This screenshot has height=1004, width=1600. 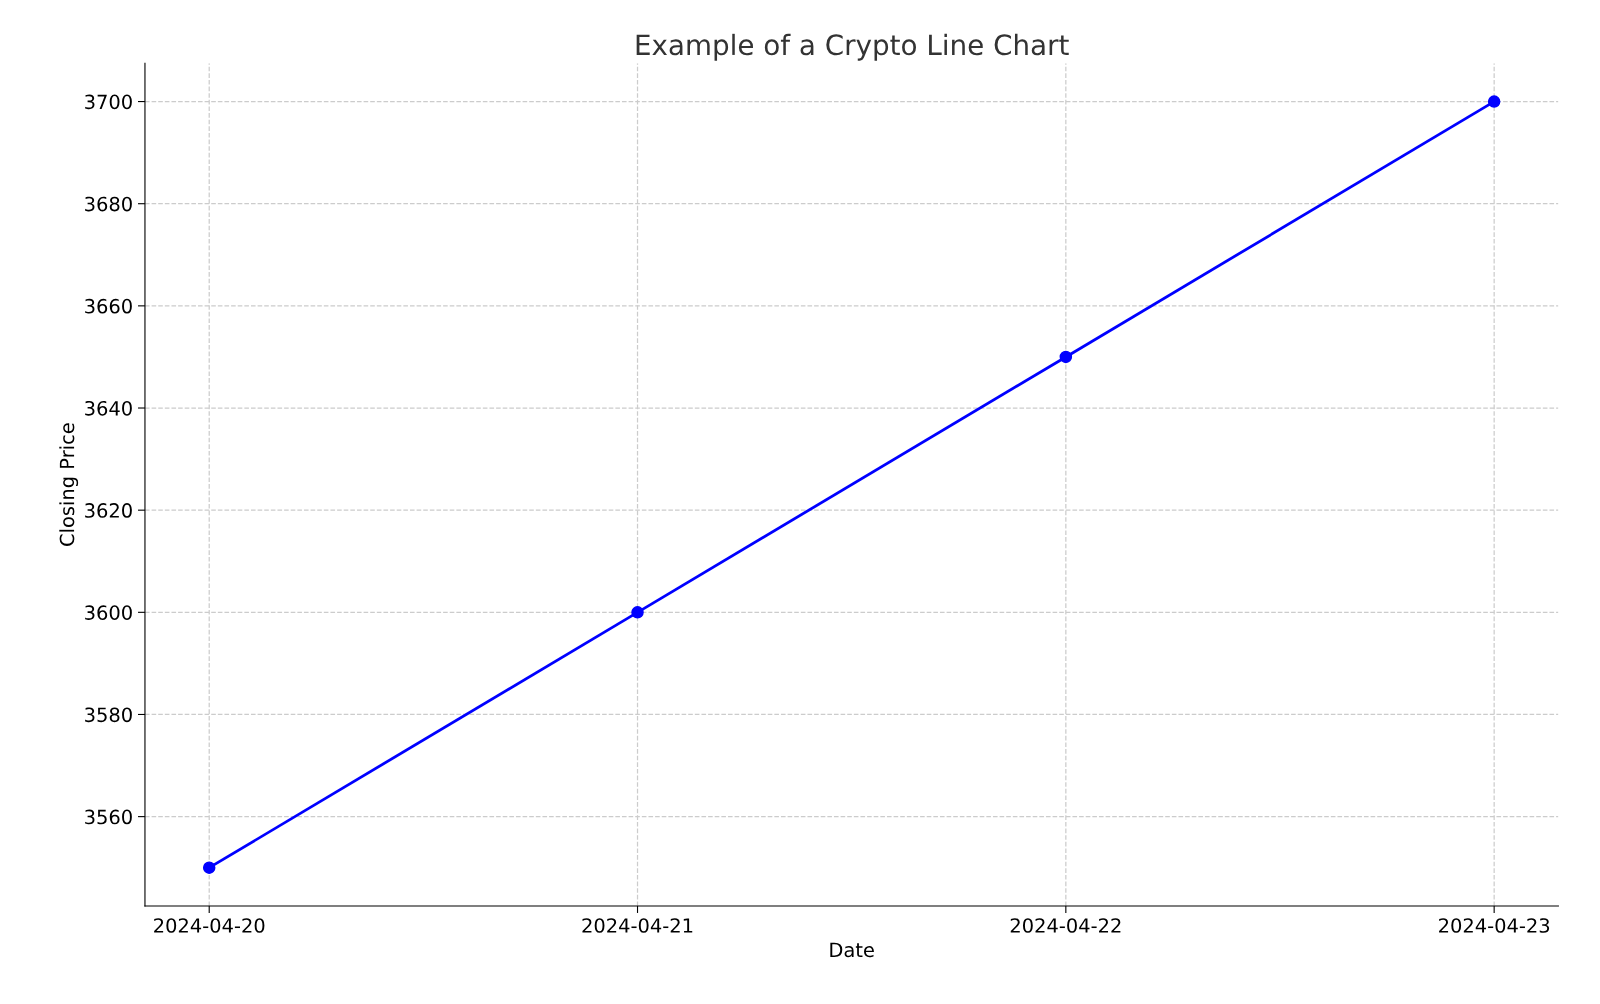 I want to click on x-tick-label: 2024-04-21, so click(x=637, y=925).